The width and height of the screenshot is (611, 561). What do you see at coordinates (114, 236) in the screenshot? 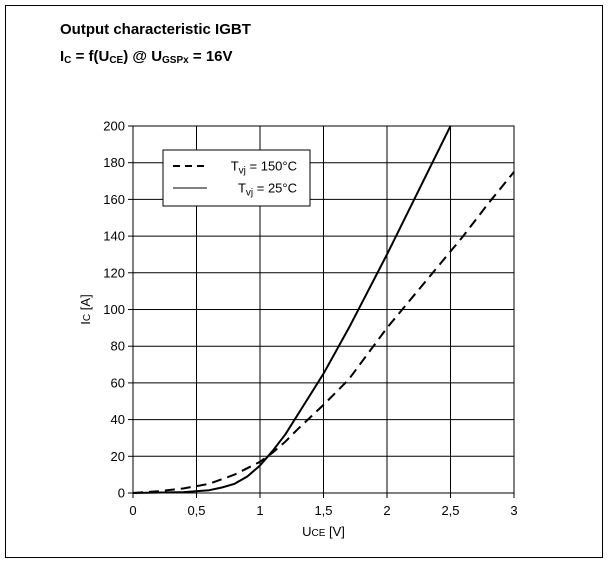
I see `y-tick-label: 140` at bounding box center [114, 236].